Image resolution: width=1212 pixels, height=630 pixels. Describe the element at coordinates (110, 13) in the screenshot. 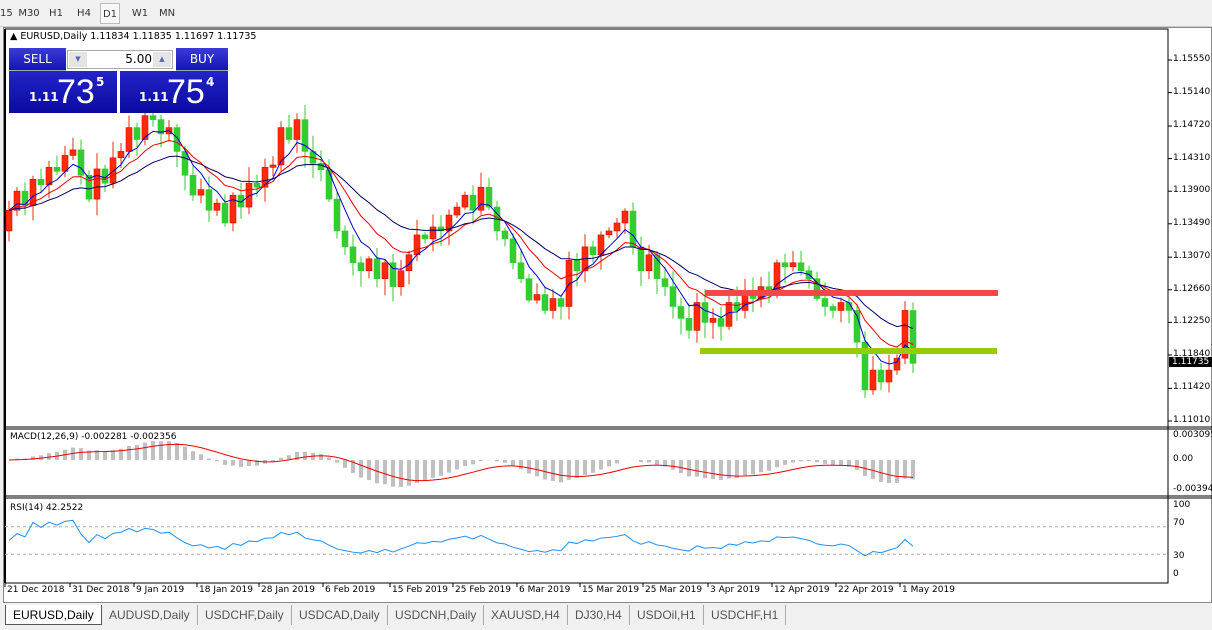

I see `timeframe-d1: D1` at that location.